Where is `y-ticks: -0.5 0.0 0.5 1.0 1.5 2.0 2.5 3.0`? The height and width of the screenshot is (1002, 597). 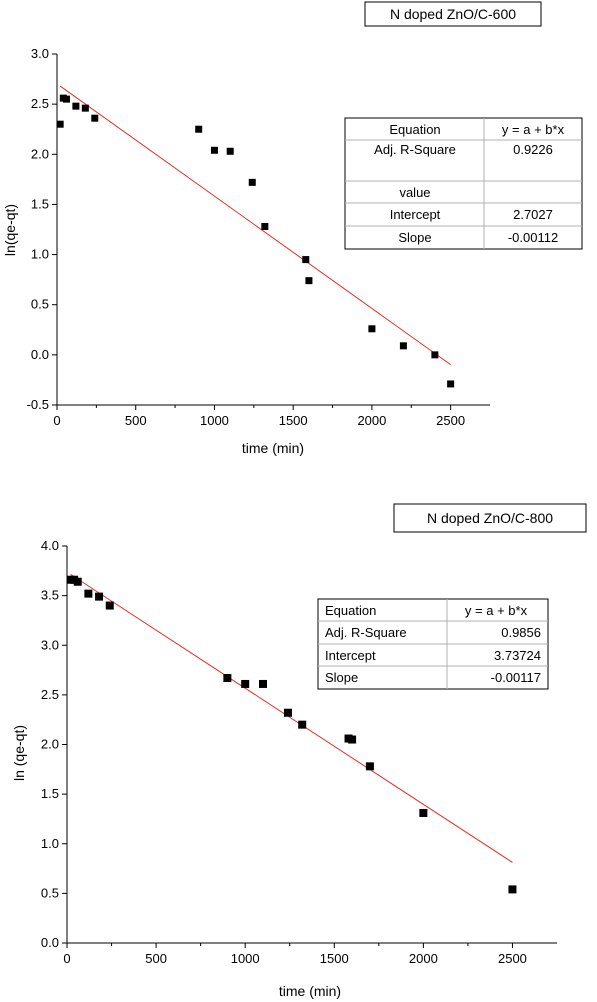
y-ticks: -0.5 0.0 0.5 1.0 1.5 2.0 2.5 3.0 is located at coordinates (42, 229).